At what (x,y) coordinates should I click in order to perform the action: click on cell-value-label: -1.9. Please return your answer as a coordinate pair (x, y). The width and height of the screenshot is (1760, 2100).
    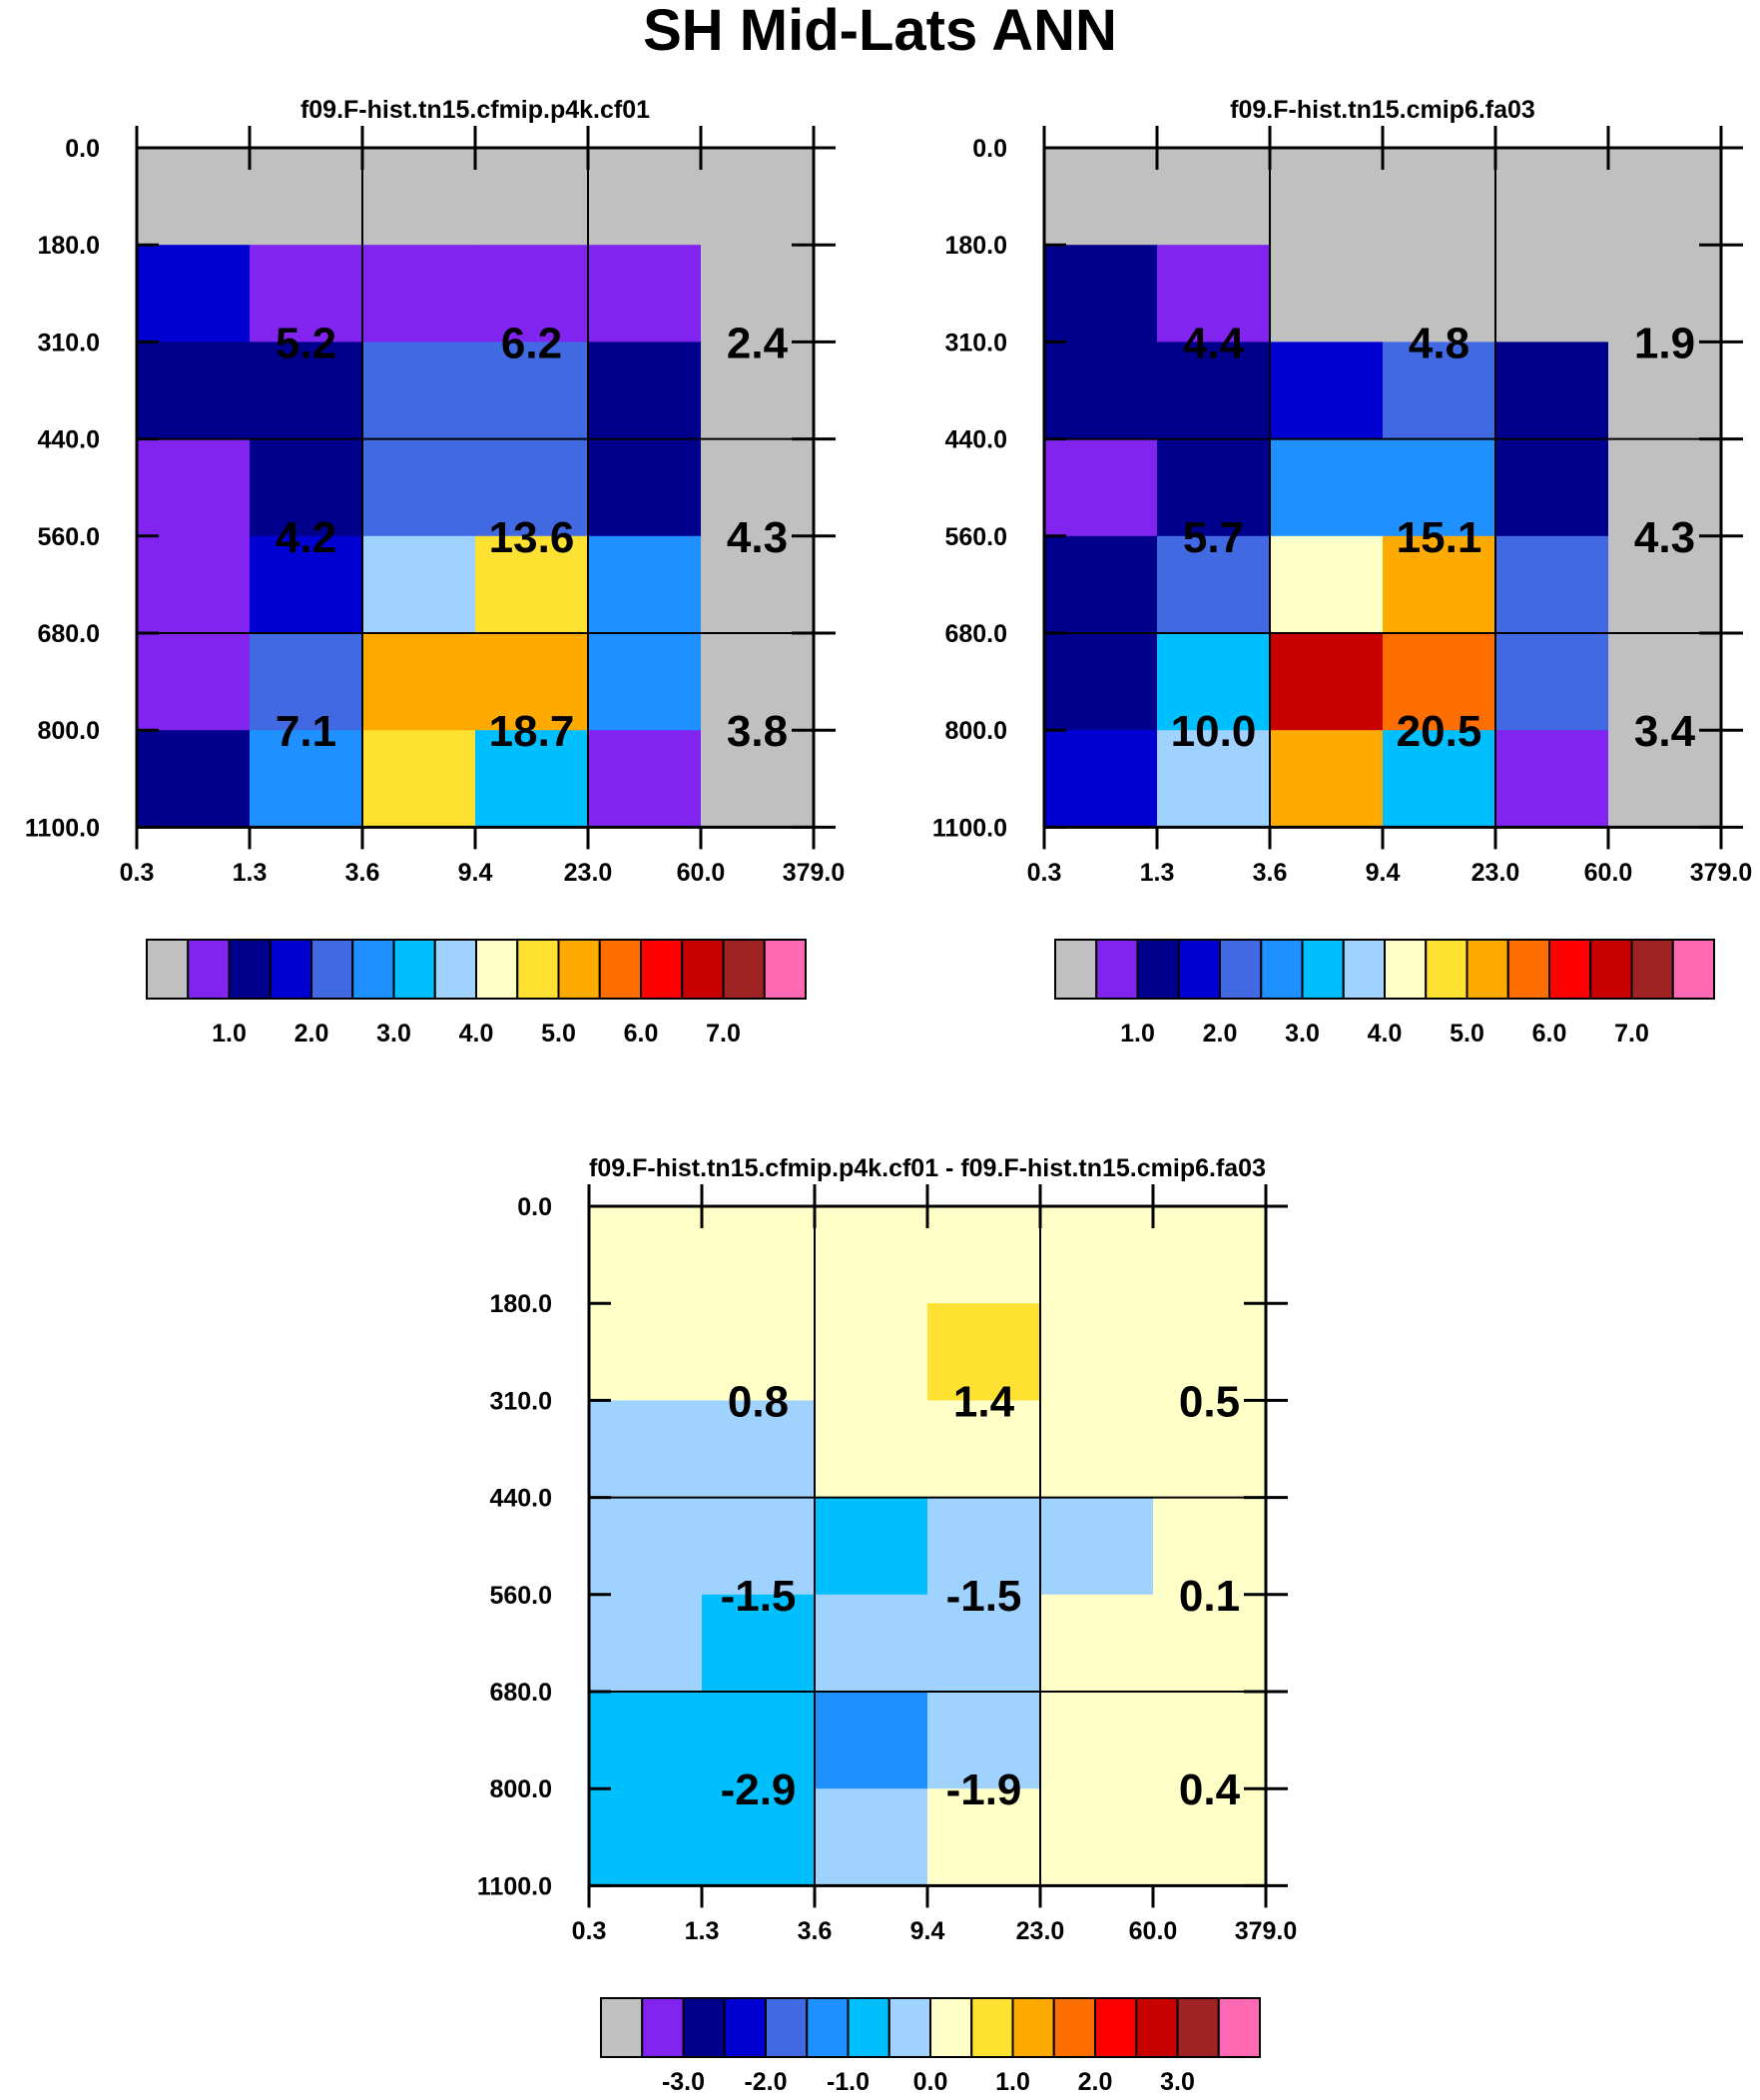
    Looking at the image, I should click on (984, 1789).